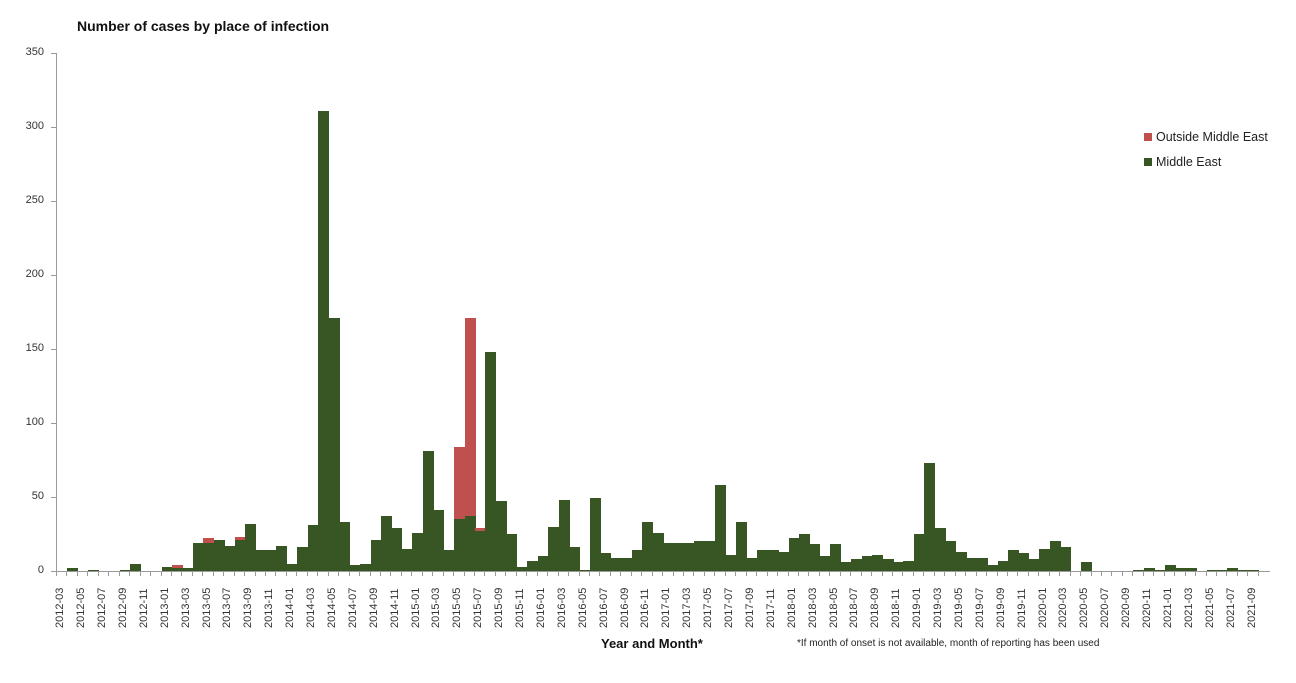 This screenshot has width=1296, height=683. What do you see at coordinates (37, 496) in the screenshot?
I see `y-tick-label: 50` at bounding box center [37, 496].